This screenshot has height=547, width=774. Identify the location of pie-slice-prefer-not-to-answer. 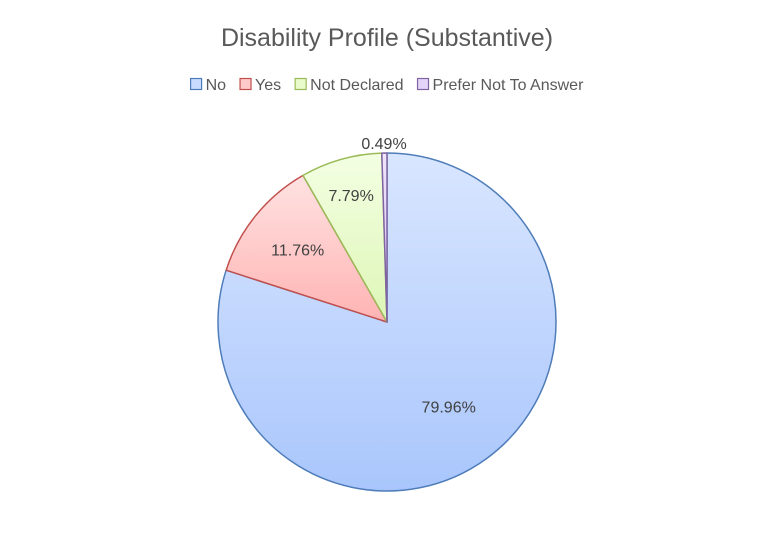
(384, 237).